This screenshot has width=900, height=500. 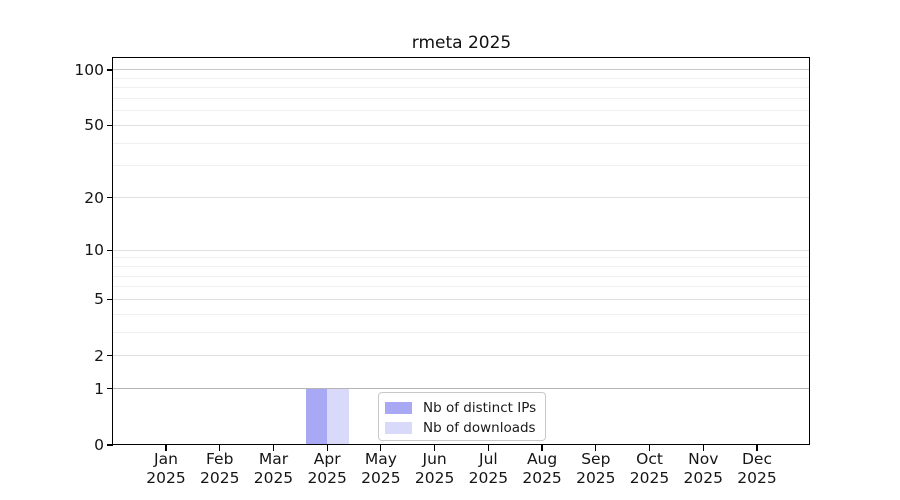 What do you see at coordinates (99, 299) in the screenshot?
I see `y-tick-label: 5` at bounding box center [99, 299].